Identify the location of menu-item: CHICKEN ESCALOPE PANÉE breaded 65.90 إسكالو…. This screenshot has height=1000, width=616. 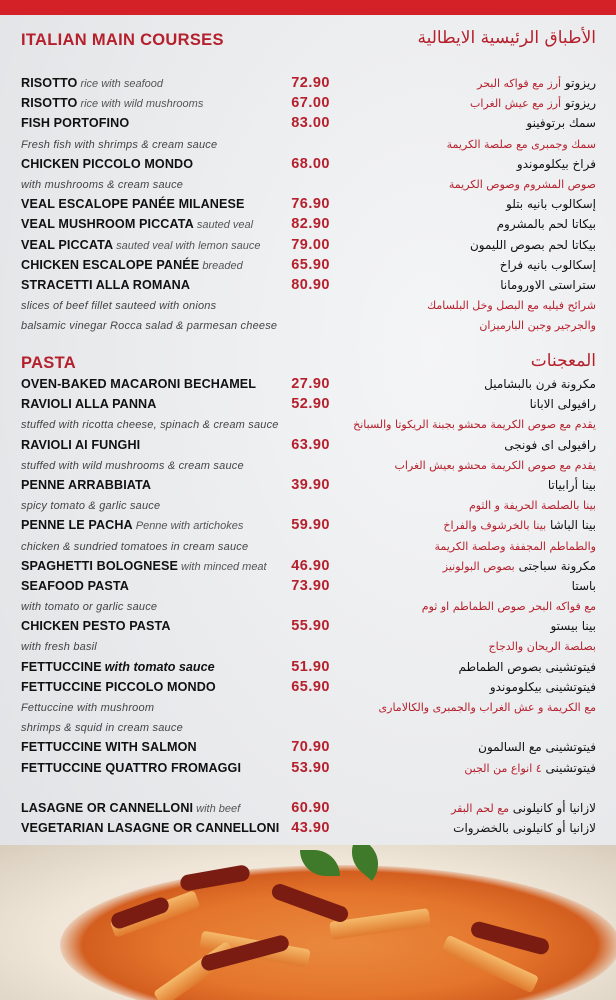
(308, 265).